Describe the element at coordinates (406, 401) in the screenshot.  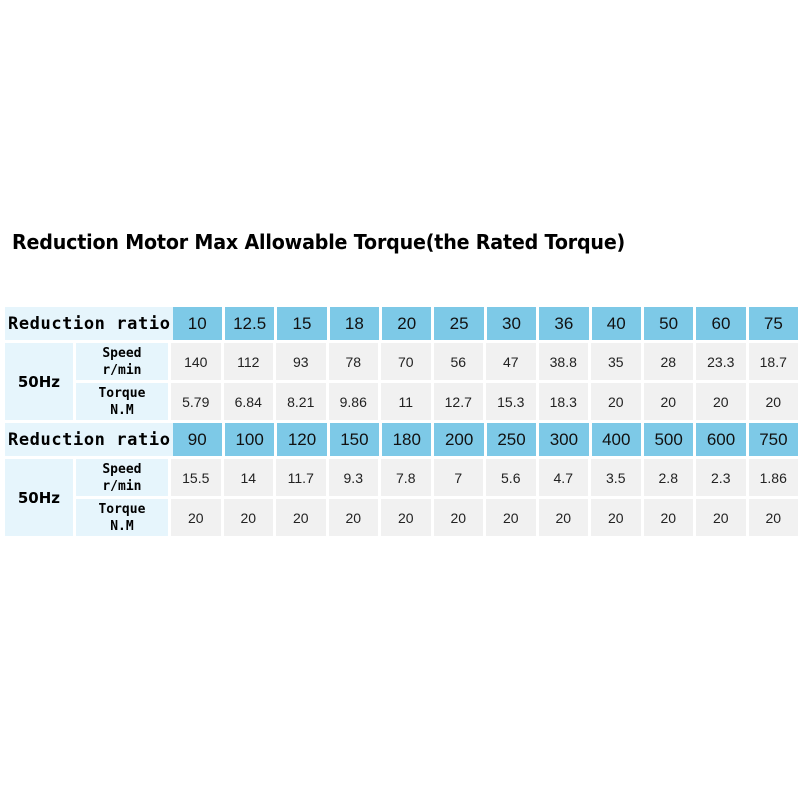
I see `torque-cell: 11` at that location.